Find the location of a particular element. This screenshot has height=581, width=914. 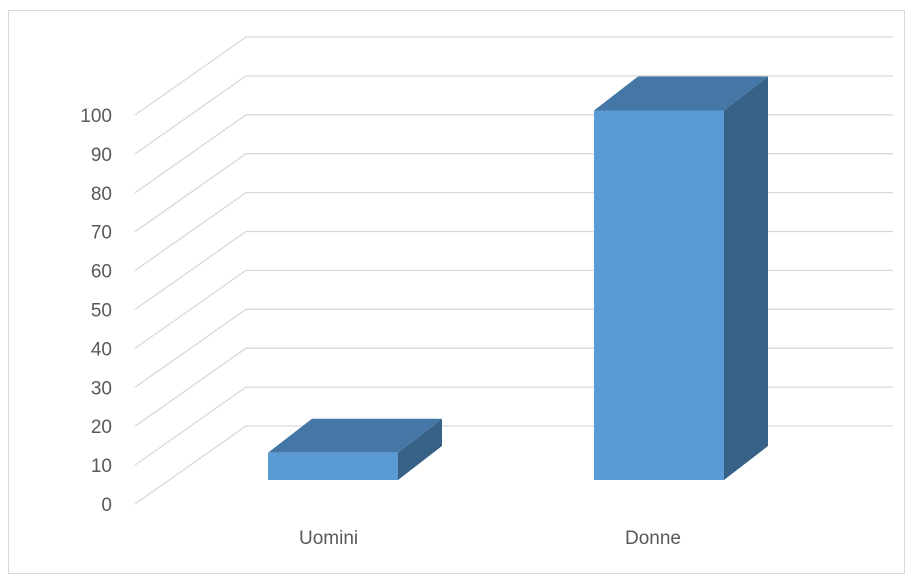

y-tick-label: 100 is located at coordinates (96, 116).